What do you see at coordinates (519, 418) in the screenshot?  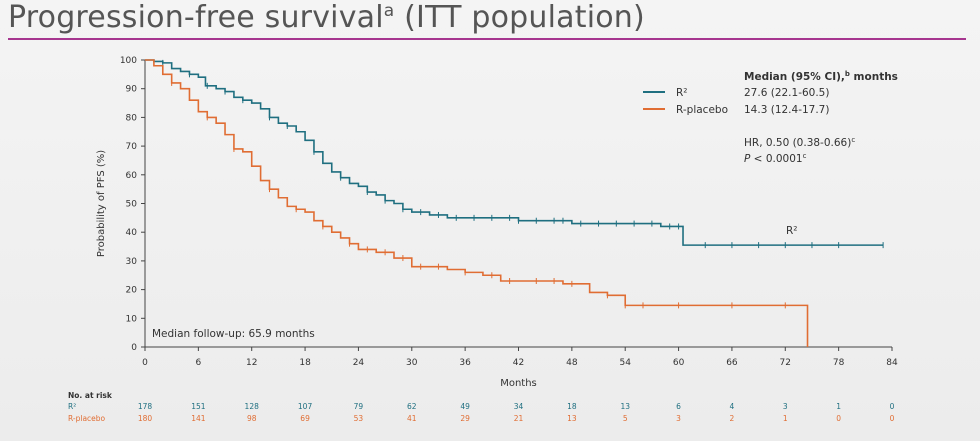 I see `at-risk-value: 21` at bounding box center [519, 418].